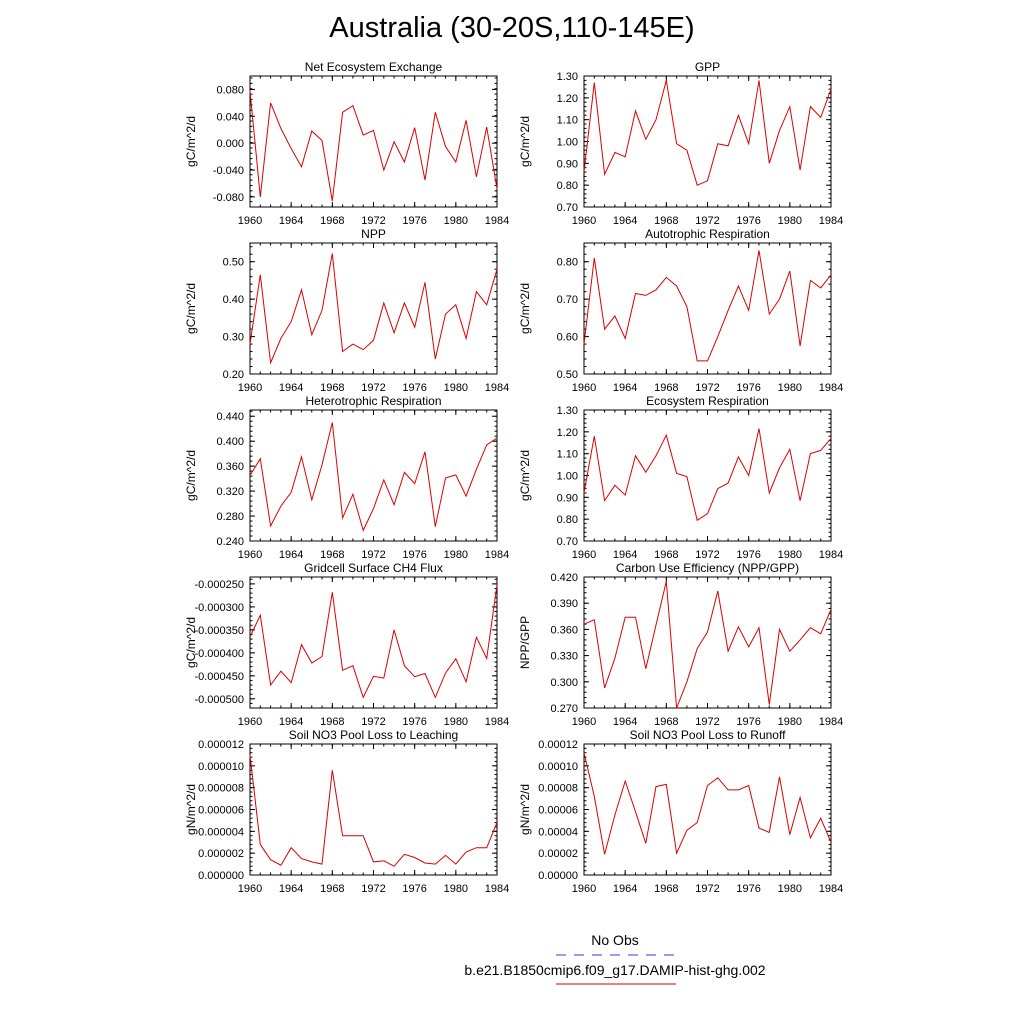 The height and width of the screenshot is (1024, 1024). Describe the element at coordinates (230, 90) in the screenshot. I see `y-tick-label: 0.080` at that location.